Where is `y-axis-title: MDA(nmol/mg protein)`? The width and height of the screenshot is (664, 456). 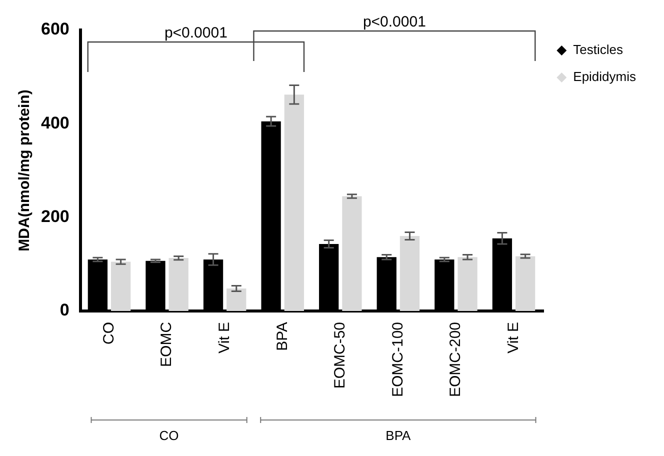
y-axis-title: MDA(nmol/mg protein) is located at coordinates (25, 171).